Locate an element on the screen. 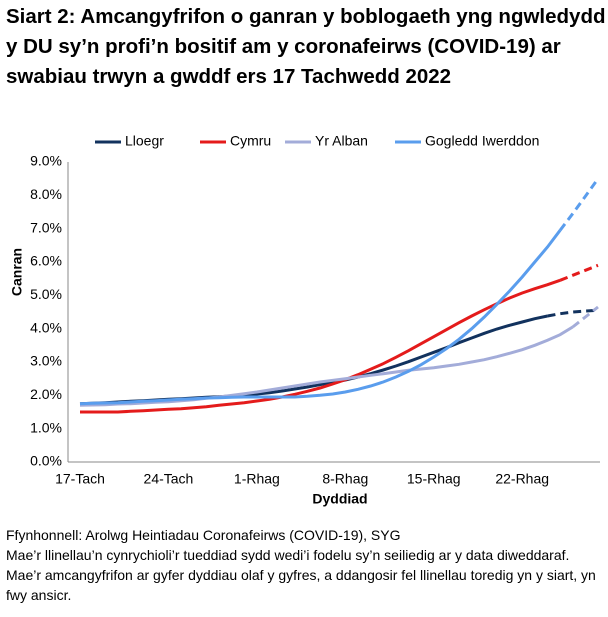  y-tick-label: 4.0% is located at coordinates (46, 327).